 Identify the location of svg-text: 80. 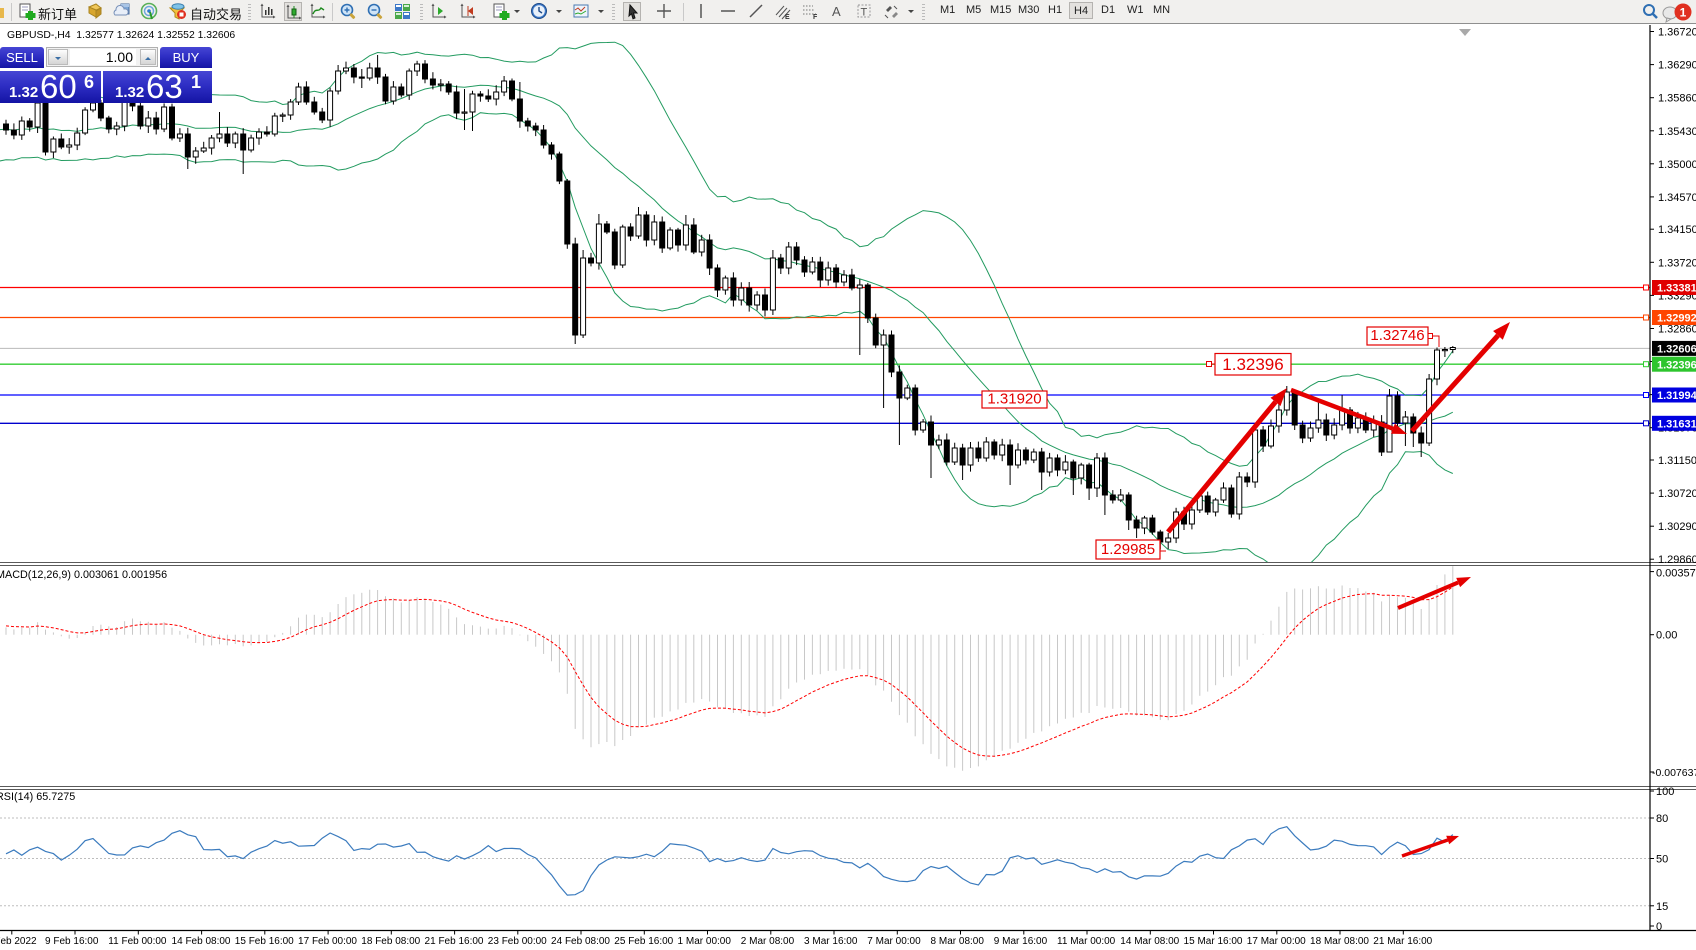
(1662, 819).